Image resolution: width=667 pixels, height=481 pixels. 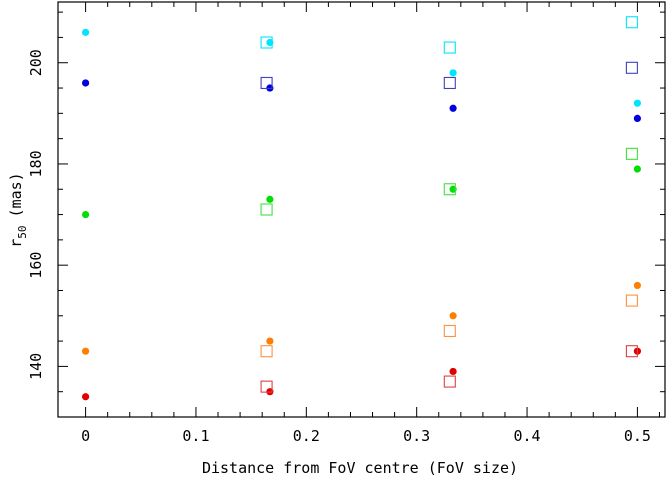 What do you see at coordinates (637, 436) in the screenshot?
I see `x-tick-label: 0.5` at bounding box center [637, 436].